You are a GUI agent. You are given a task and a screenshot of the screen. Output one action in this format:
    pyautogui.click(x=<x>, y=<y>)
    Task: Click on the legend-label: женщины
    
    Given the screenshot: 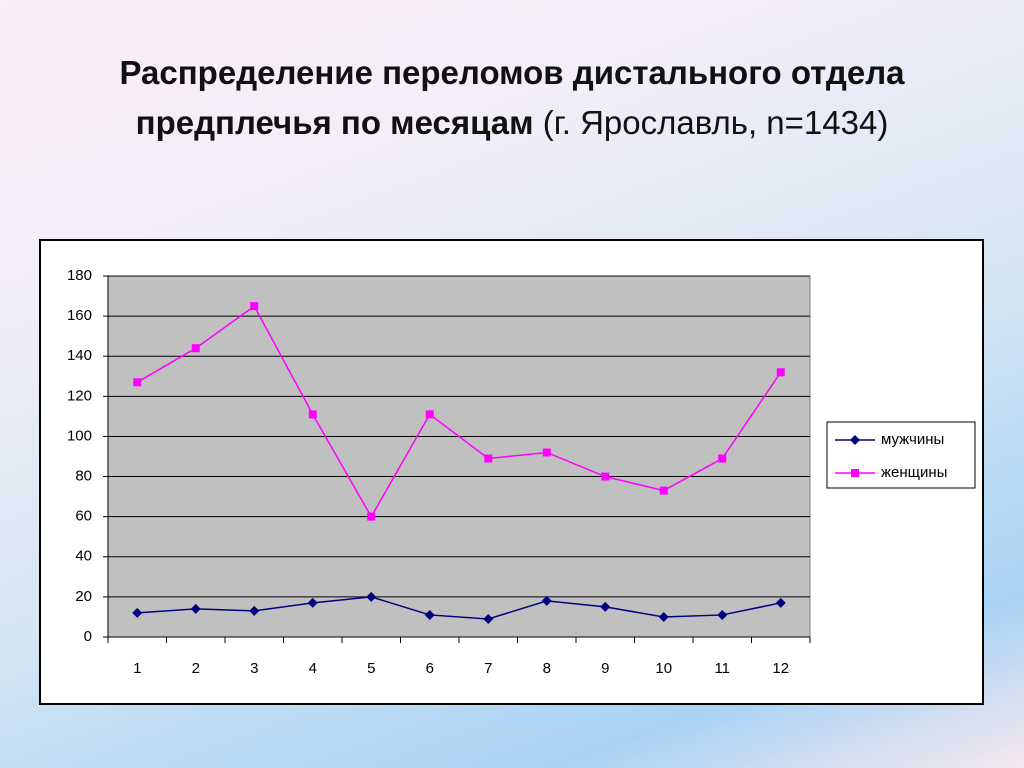 What is the action you would take?
    pyautogui.click(x=914, y=472)
    